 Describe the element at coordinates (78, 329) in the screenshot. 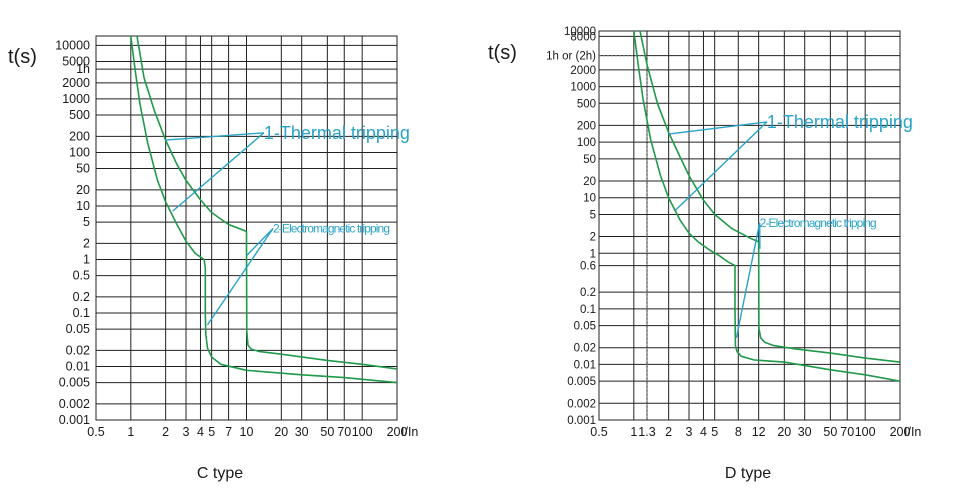

I see `c-y-tick-label: 0.05` at that location.